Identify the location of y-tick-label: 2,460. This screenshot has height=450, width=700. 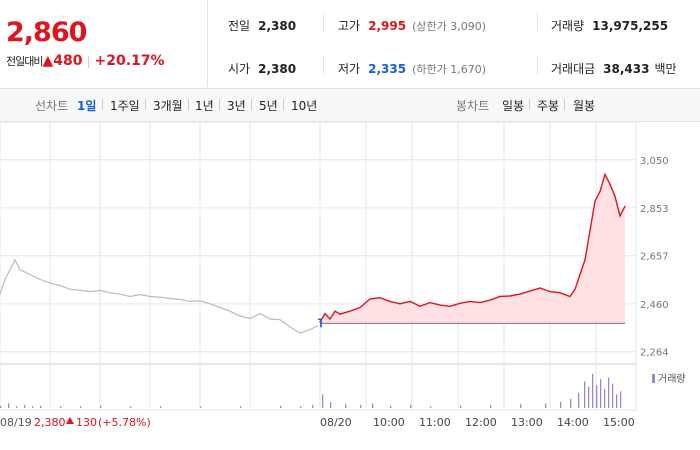
(654, 305).